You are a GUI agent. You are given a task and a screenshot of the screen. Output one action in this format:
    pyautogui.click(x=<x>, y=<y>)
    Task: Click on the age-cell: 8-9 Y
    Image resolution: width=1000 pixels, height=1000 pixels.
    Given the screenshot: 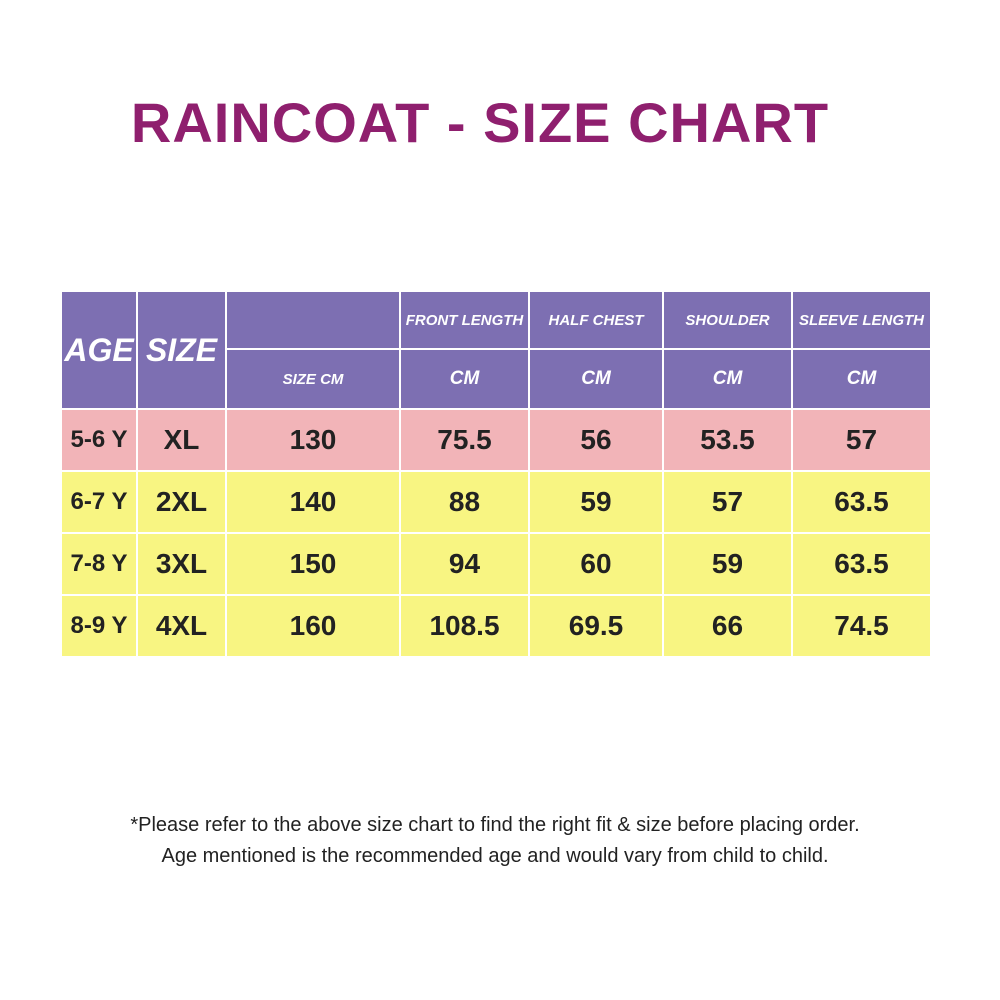 What is the action you would take?
    pyautogui.click(x=99, y=626)
    